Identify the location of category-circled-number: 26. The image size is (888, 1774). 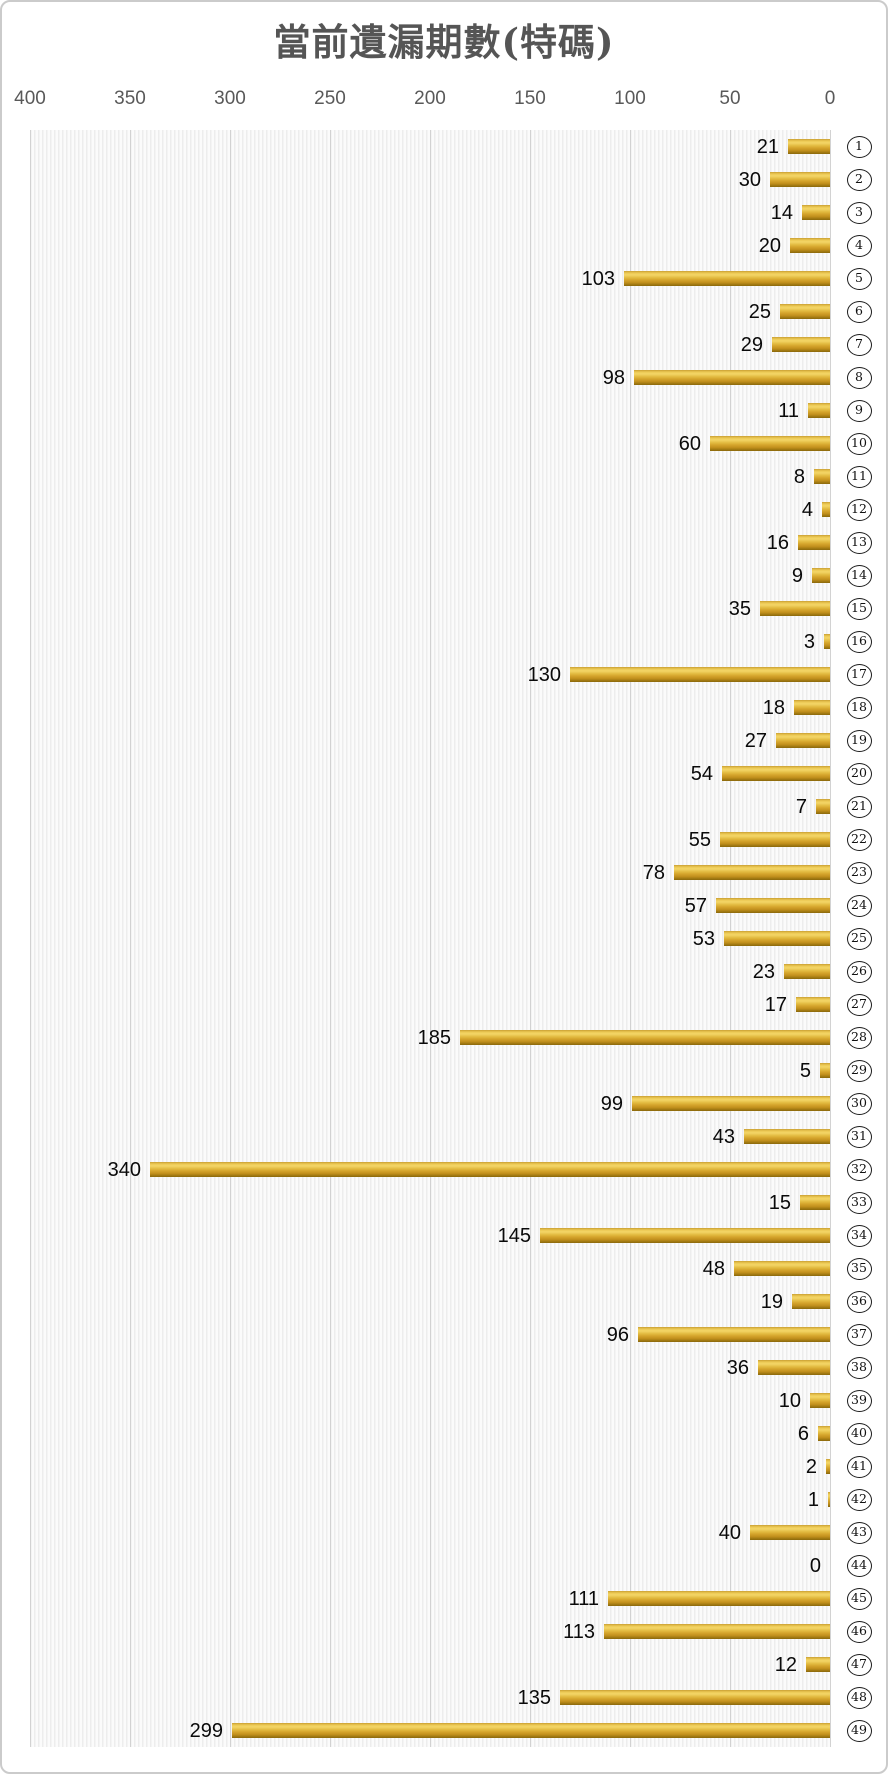
(859, 971).